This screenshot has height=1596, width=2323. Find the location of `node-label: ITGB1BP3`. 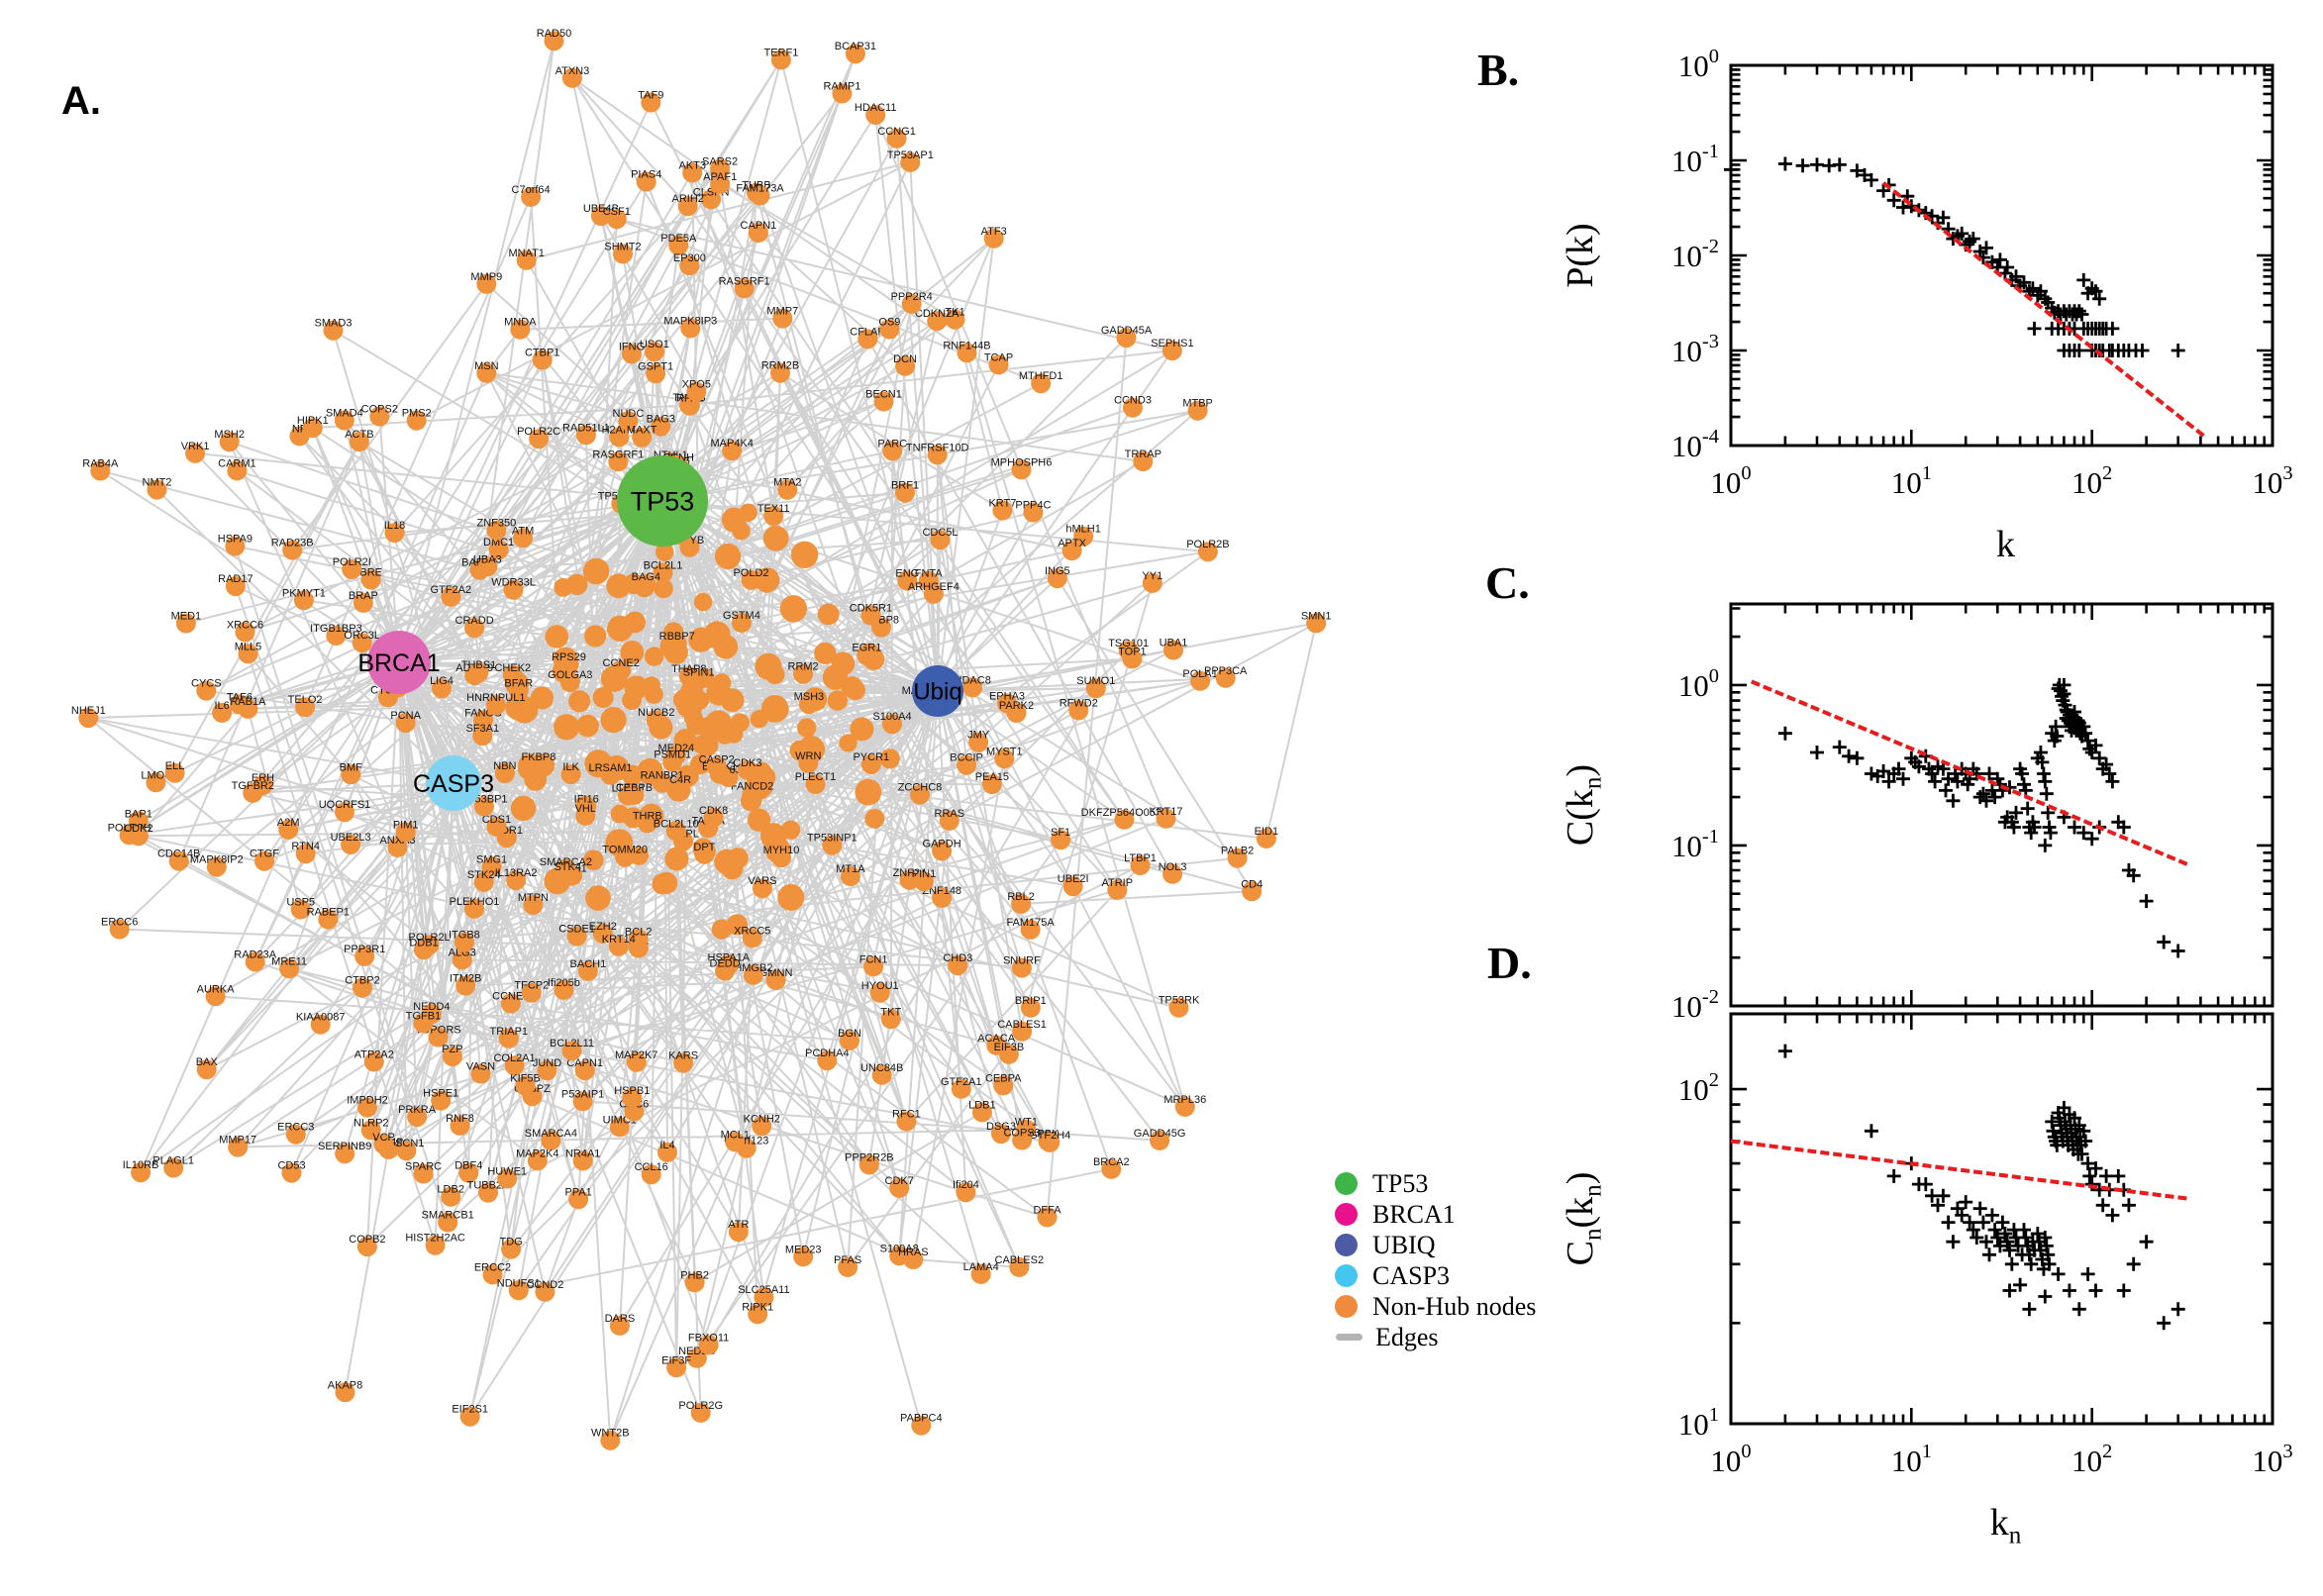

node-label: ITGB1BP3 is located at coordinates (336, 629).